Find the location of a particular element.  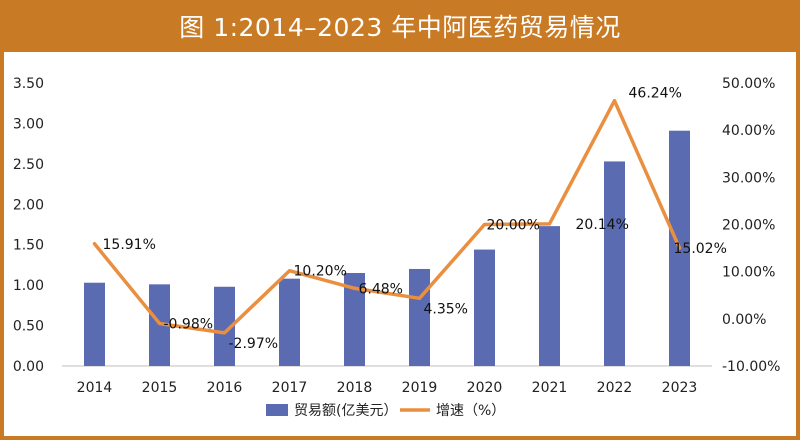

x-tick-label: 2020 is located at coordinates (485, 388).